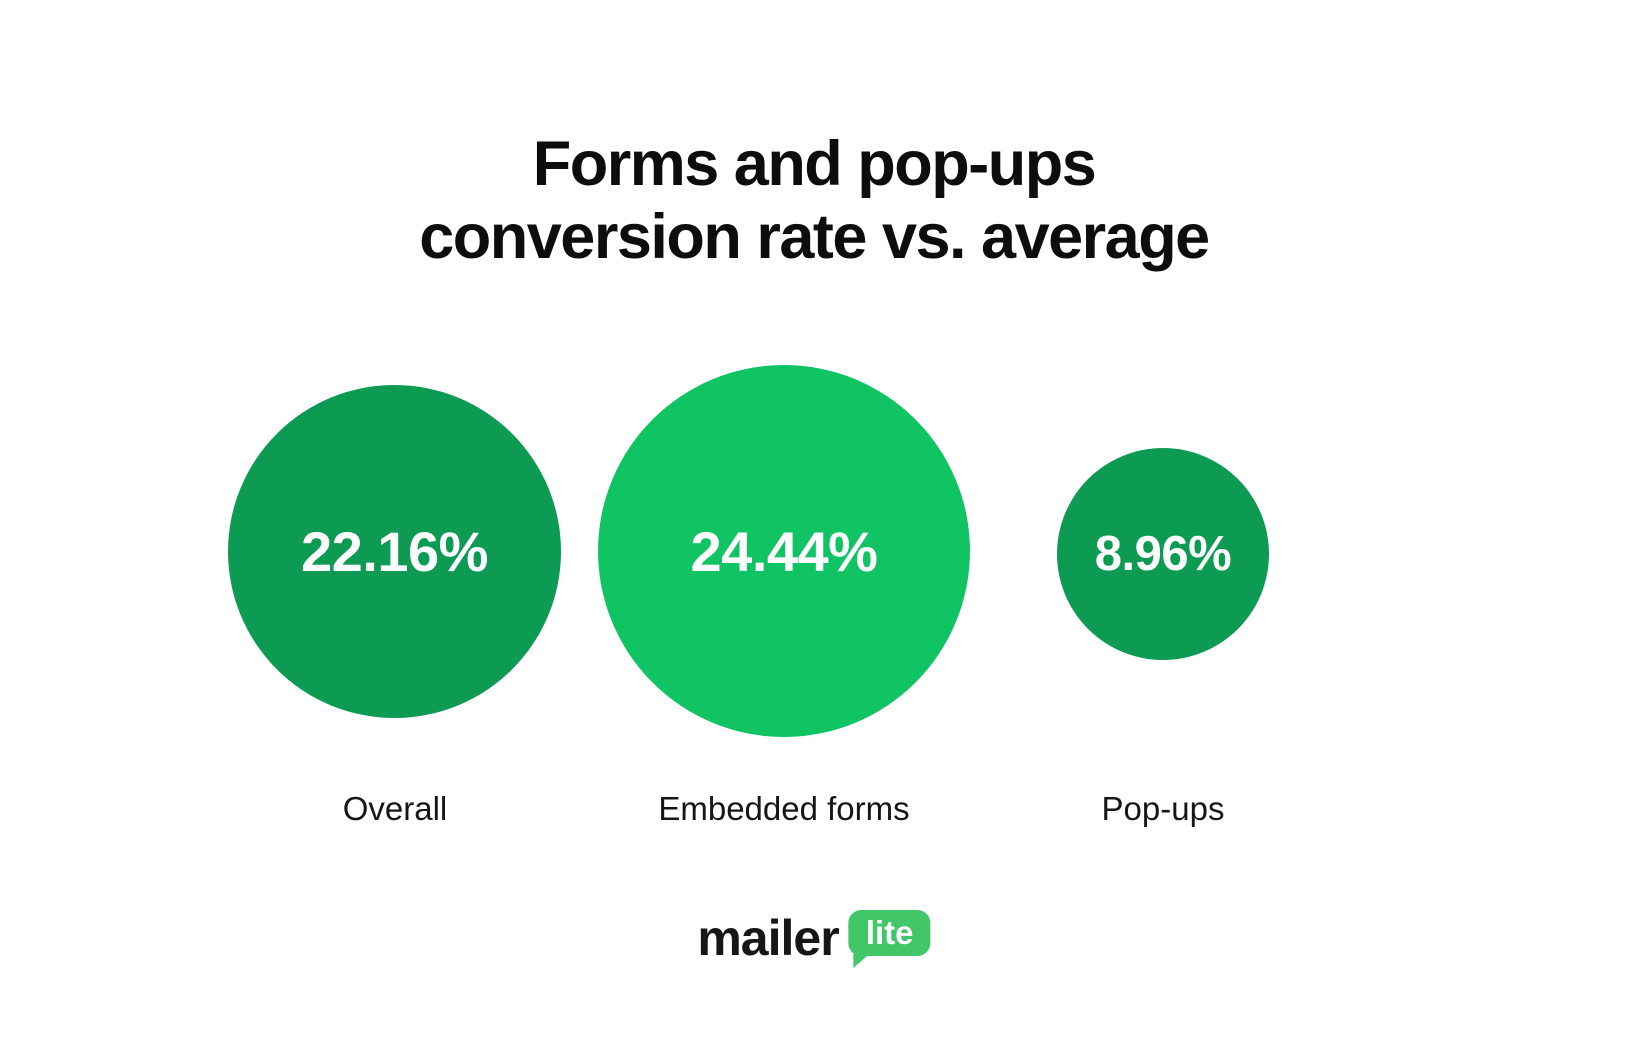 Image resolution: width=1628 pixels, height=1049 pixels. I want to click on mailerlite-lite-badge-label: lite, so click(889, 932).